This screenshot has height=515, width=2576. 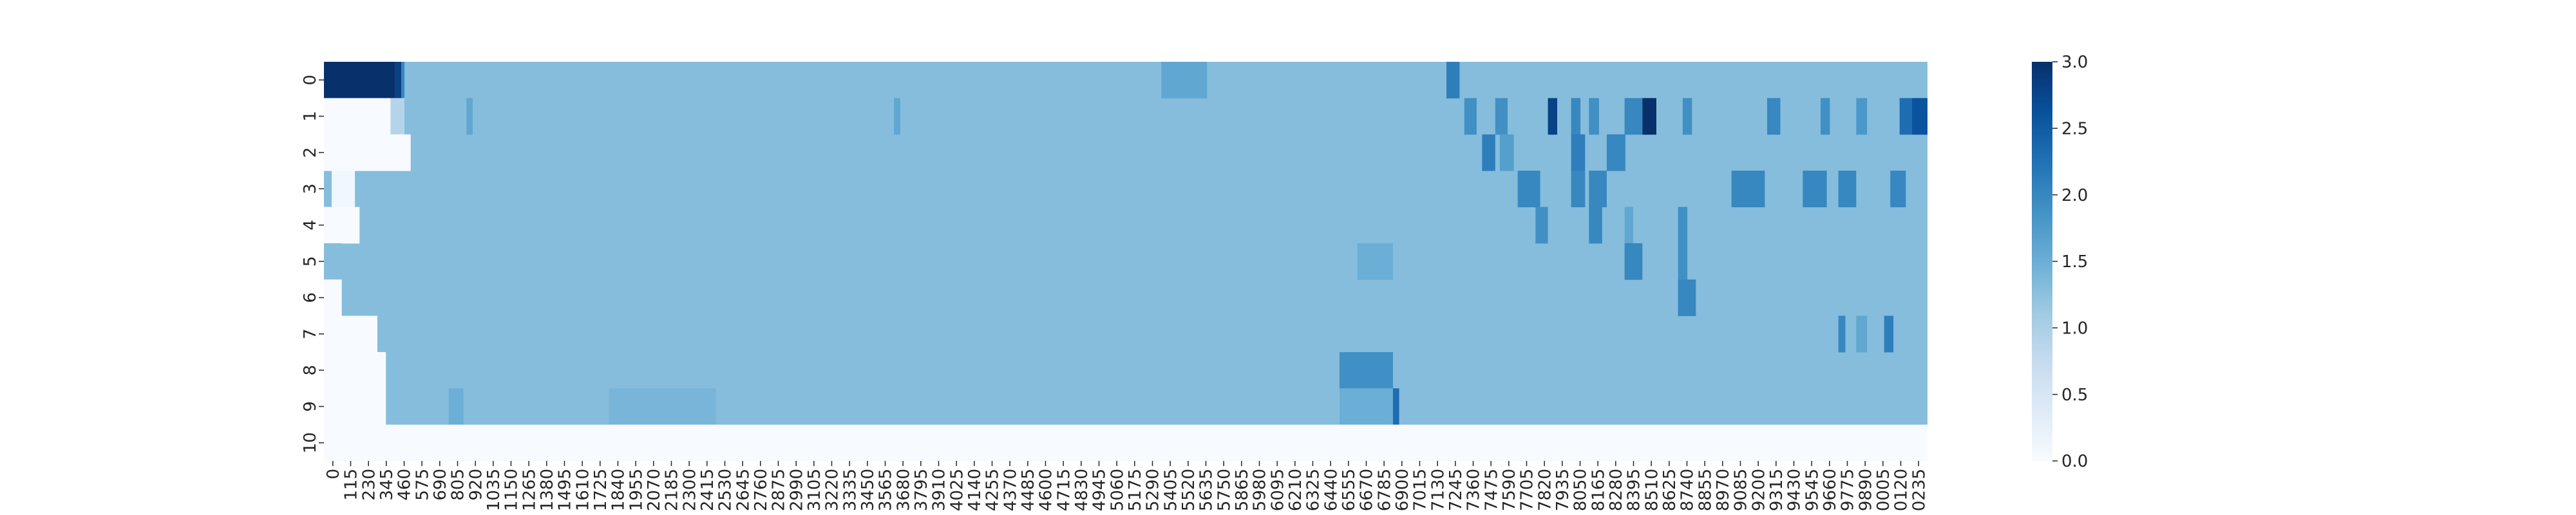 What do you see at coordinates (1242, 490) in the screenshot?
I see `x-tick-label: 5865` at bounding box center [1242, 490].